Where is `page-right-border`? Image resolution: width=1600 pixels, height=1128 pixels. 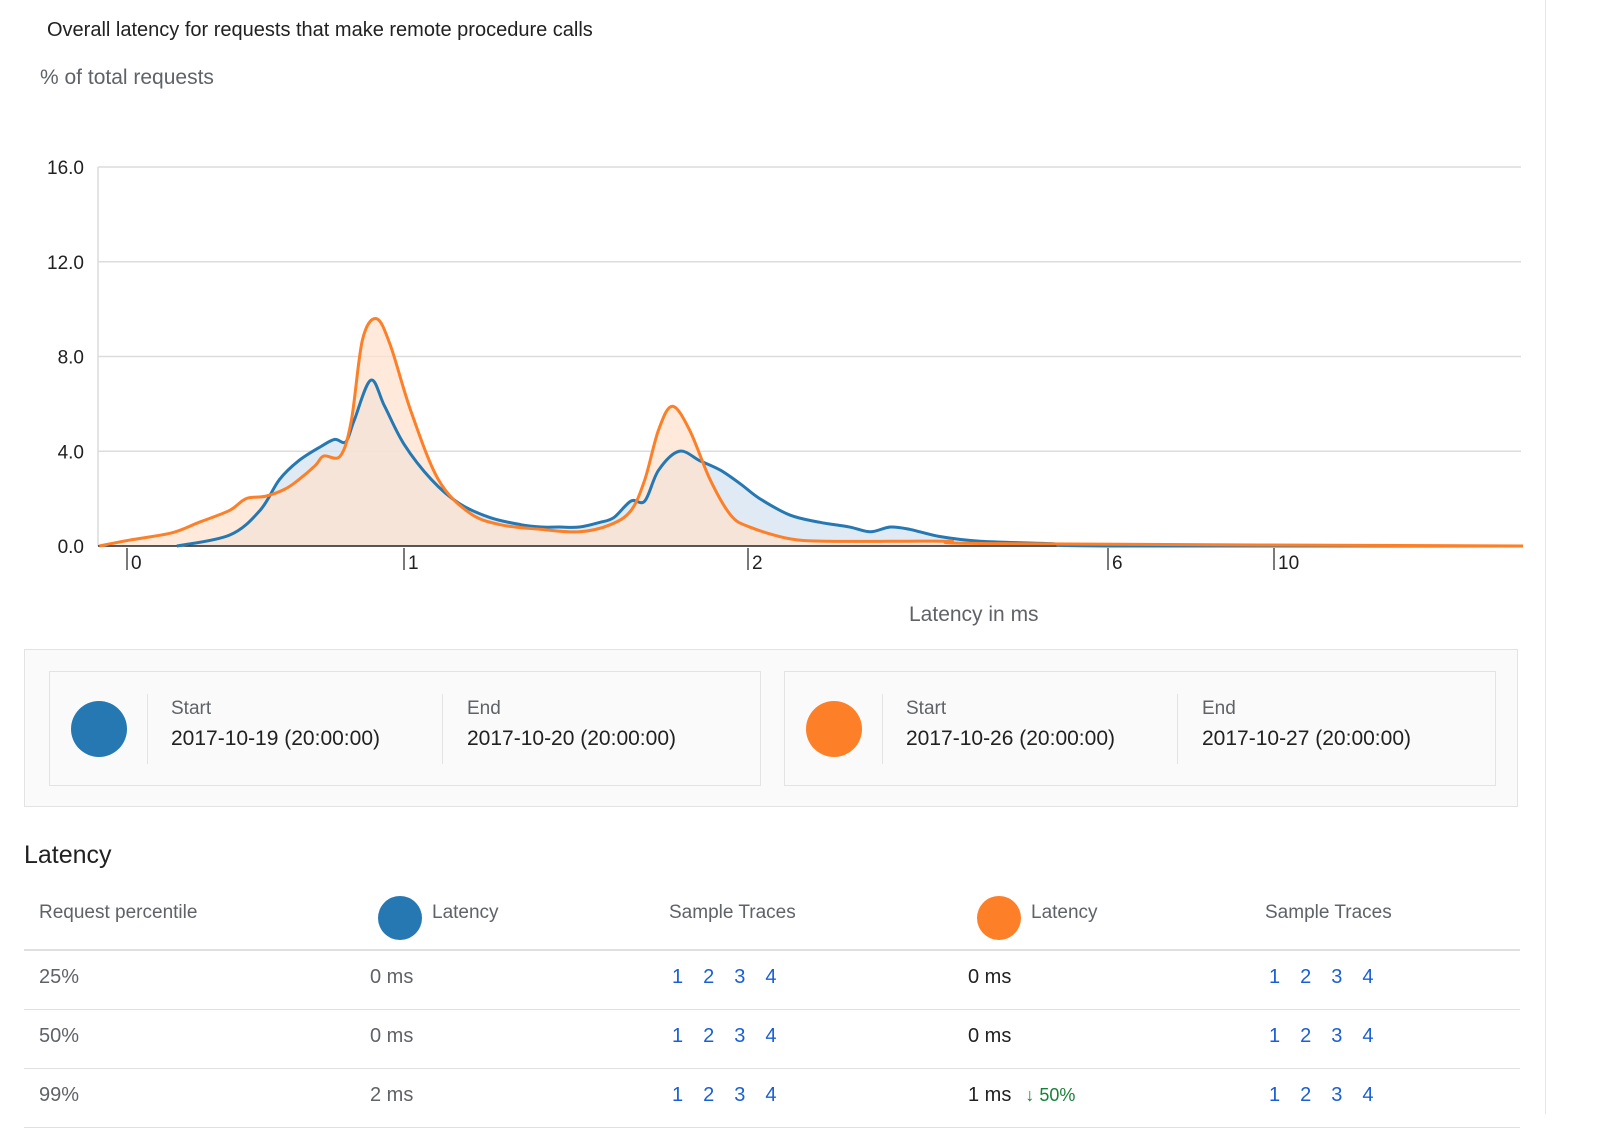 page-right-border is located at coordinates (1545, 557).